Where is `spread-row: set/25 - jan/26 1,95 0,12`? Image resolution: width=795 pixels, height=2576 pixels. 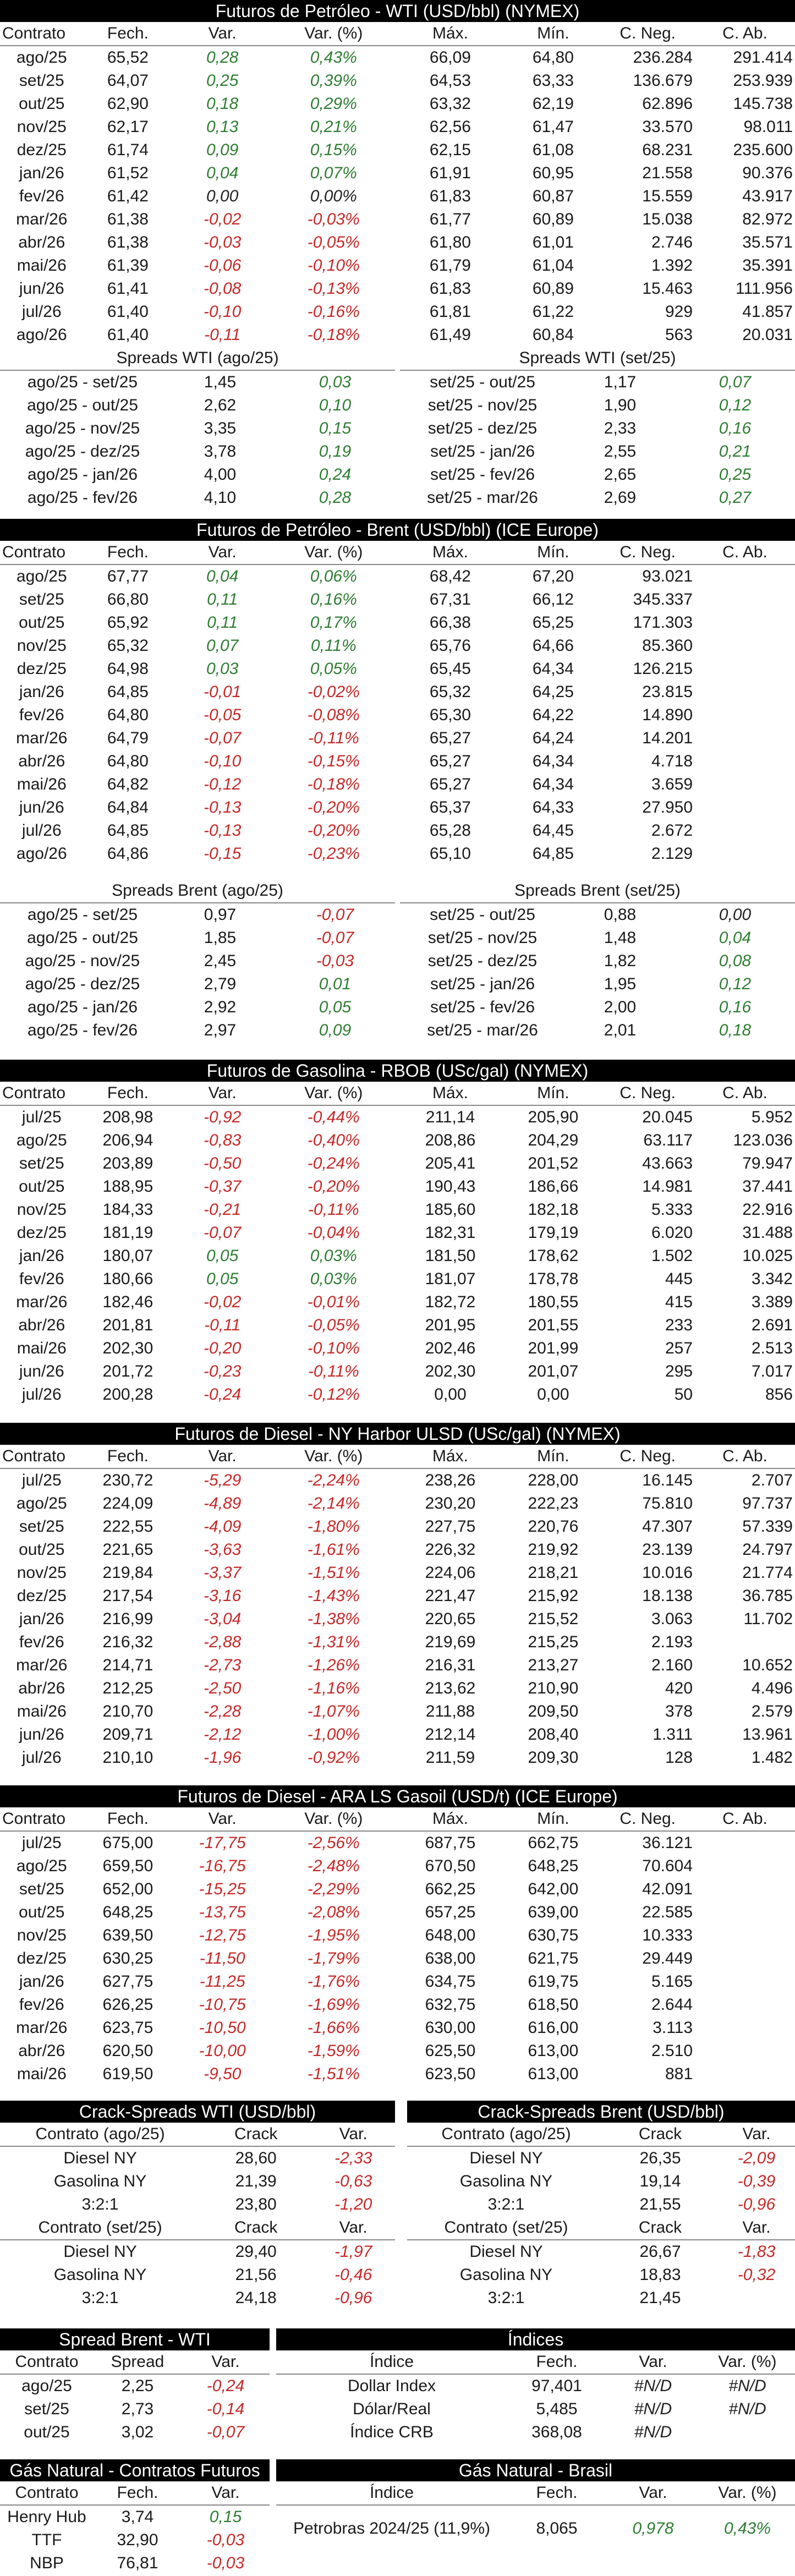
spread-row: set/25 - jan/26 1,95 0,12 is located at coordinates (597, 985).